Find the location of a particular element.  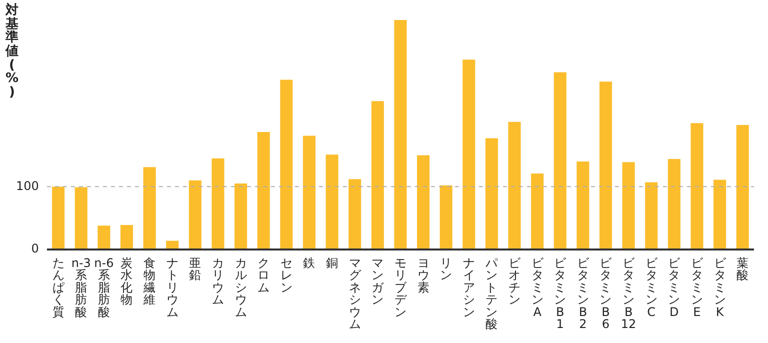

x-tick-label: n-6系脂肪酸 is located at coordinates (104, 287).